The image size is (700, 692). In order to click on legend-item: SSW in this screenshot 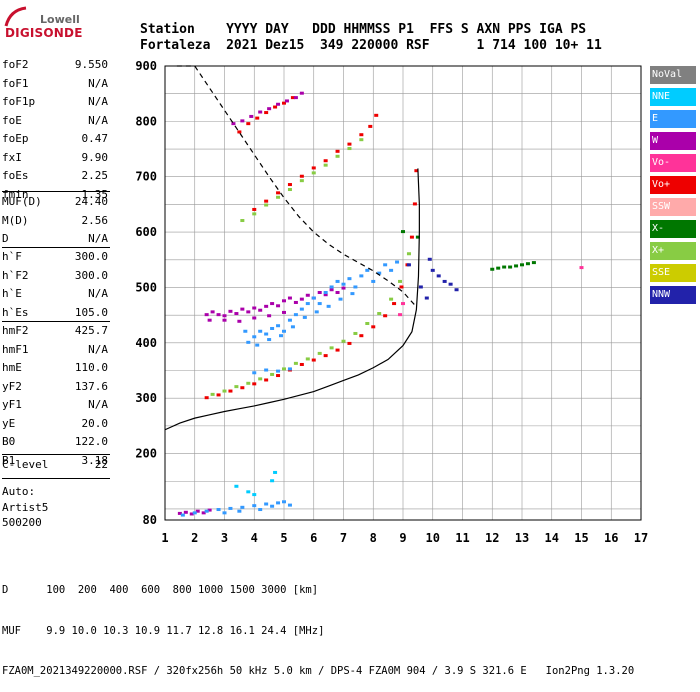, I will do `click(673, 207)`.